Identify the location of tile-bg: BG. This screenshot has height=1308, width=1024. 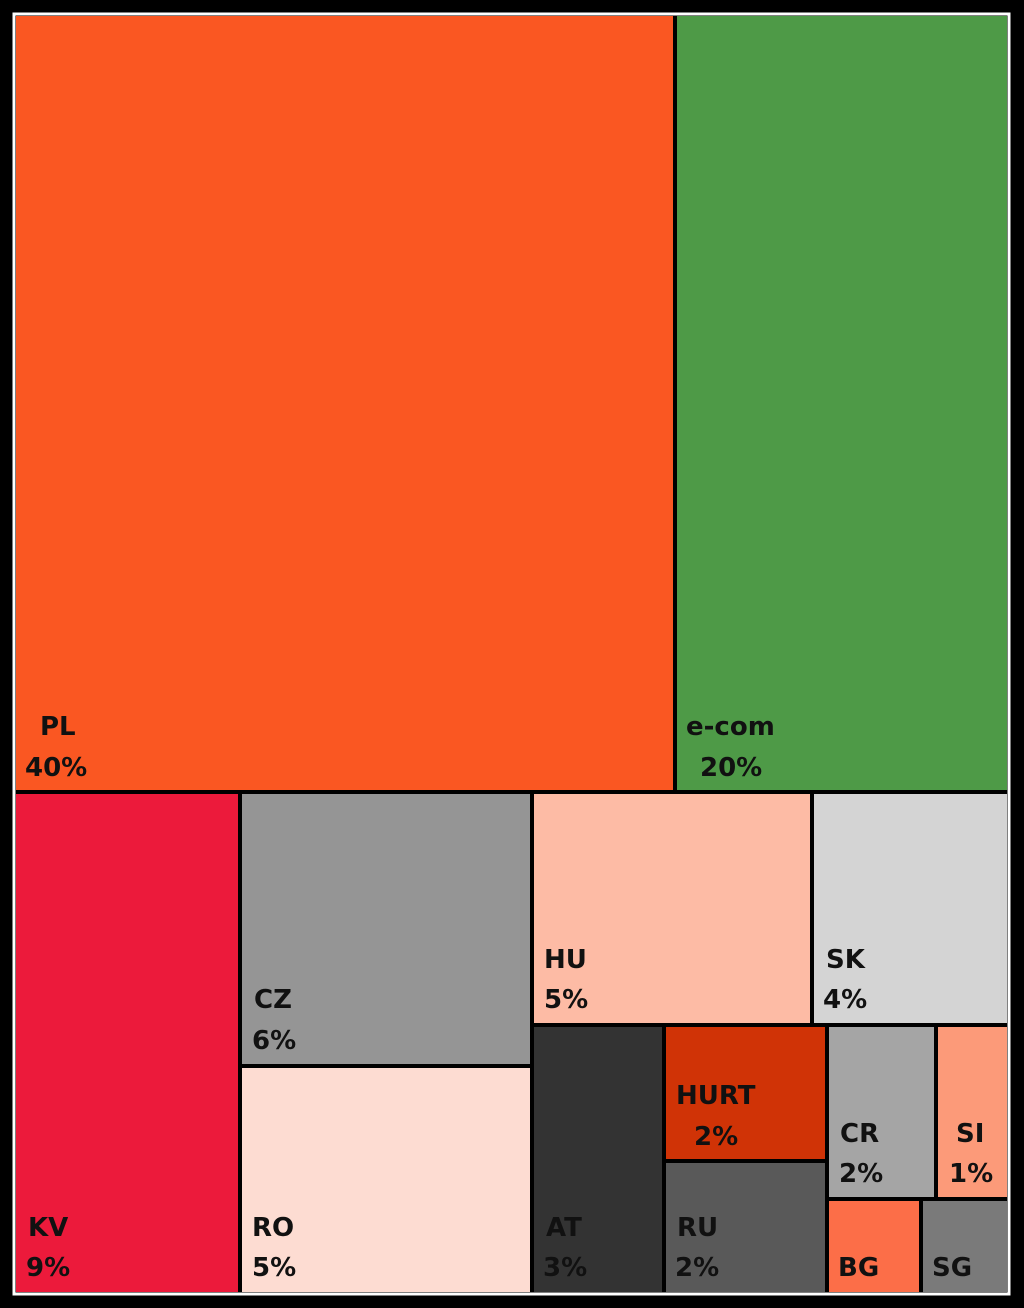
(874, 1246).